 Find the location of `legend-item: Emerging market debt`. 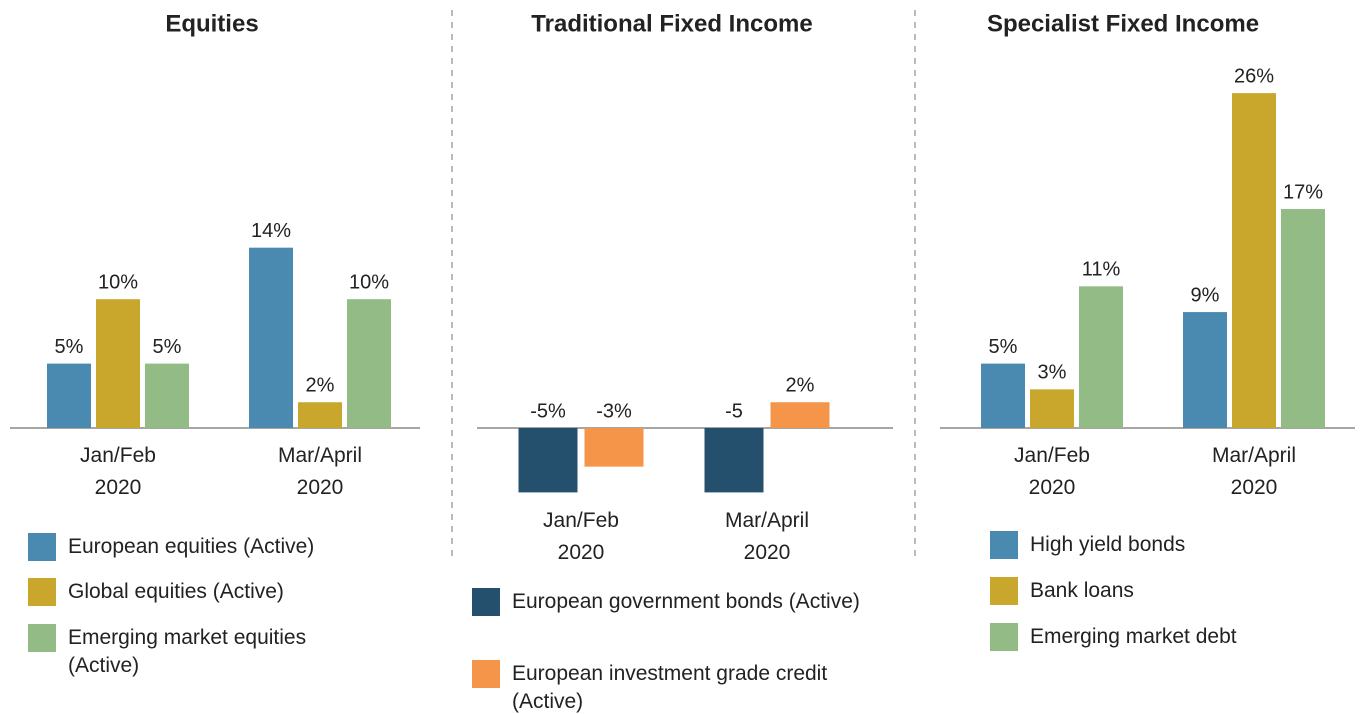

legend-item: Emerging market debt is located at coordinates (1170, 637).